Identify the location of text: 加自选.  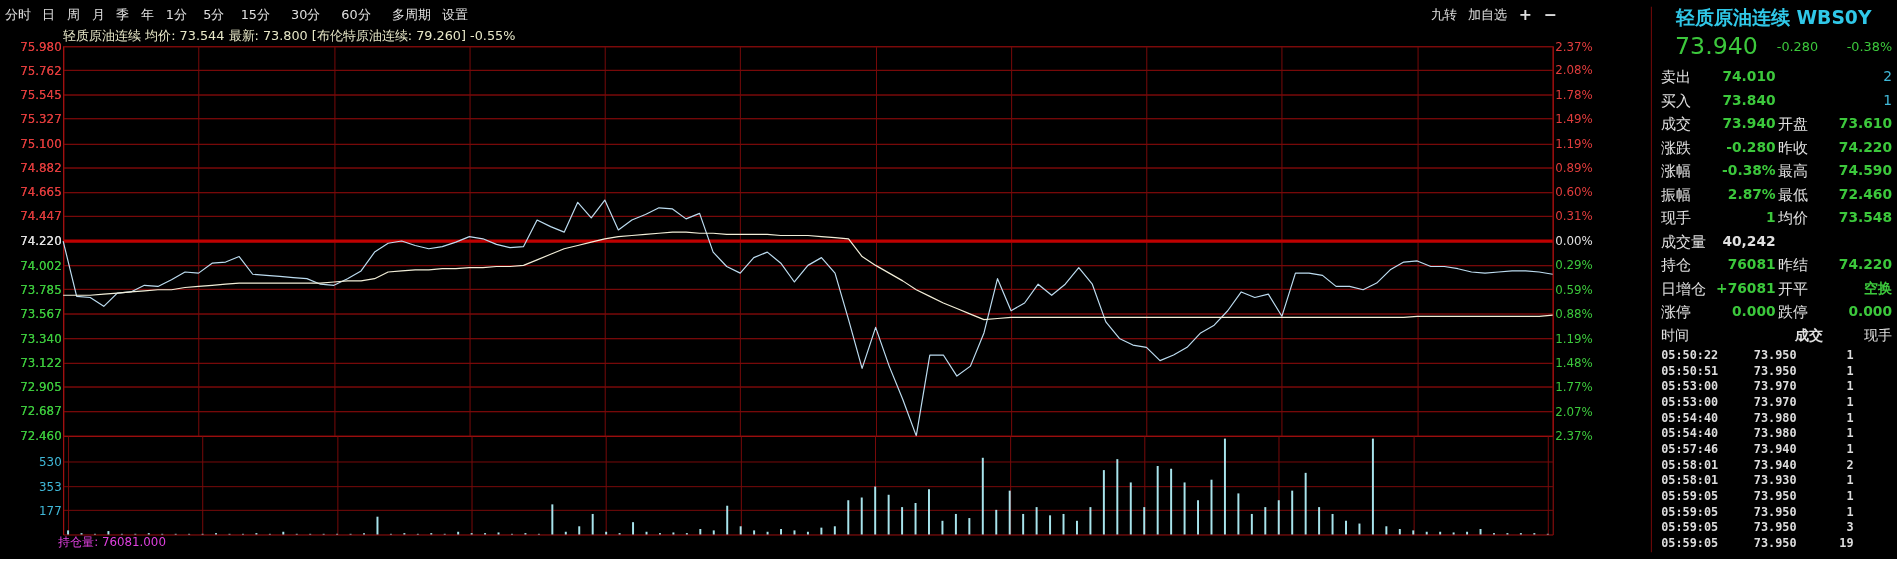
(1488, 14).